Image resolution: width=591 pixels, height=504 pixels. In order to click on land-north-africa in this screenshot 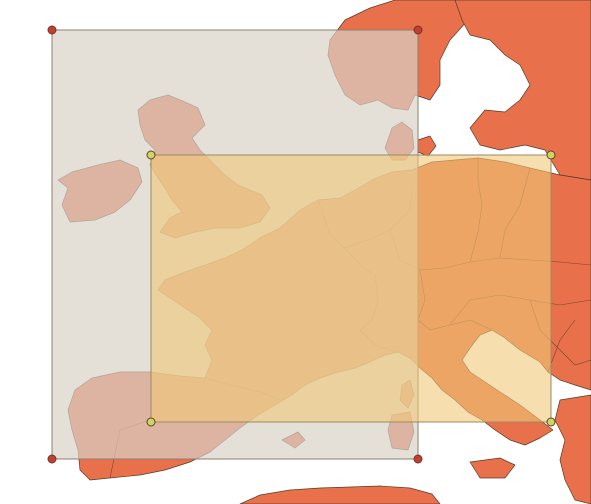, I will do `click(340, 494)`.